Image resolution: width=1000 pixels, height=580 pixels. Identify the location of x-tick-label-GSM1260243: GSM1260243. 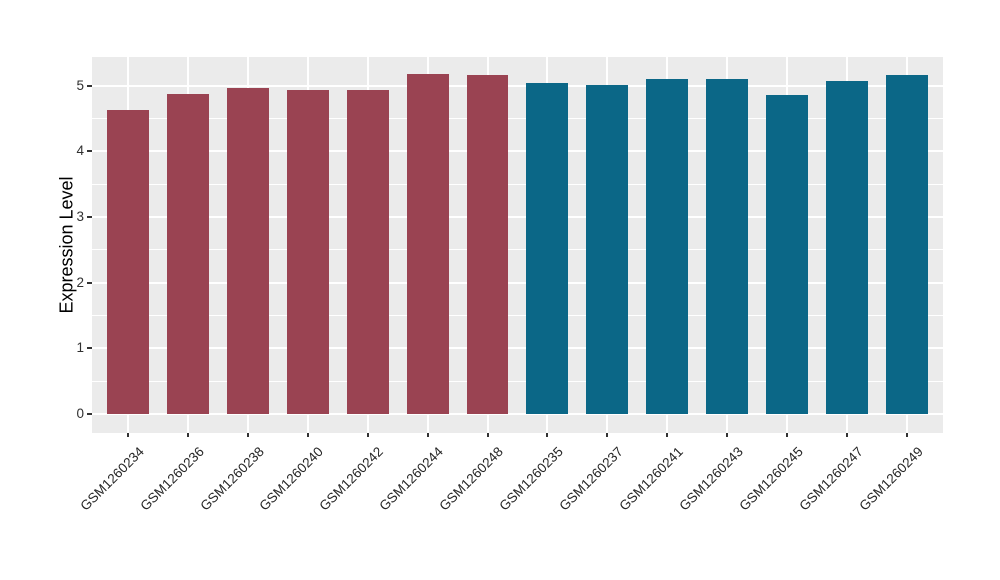
(711, 479).